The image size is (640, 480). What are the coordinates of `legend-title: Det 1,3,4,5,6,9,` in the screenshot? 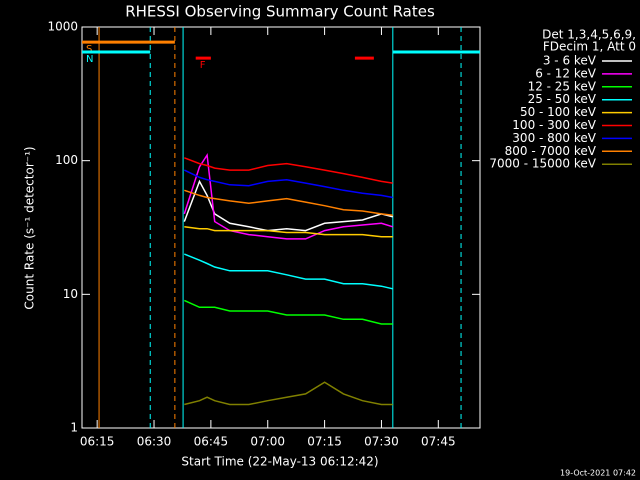 It's located at (589, 35).